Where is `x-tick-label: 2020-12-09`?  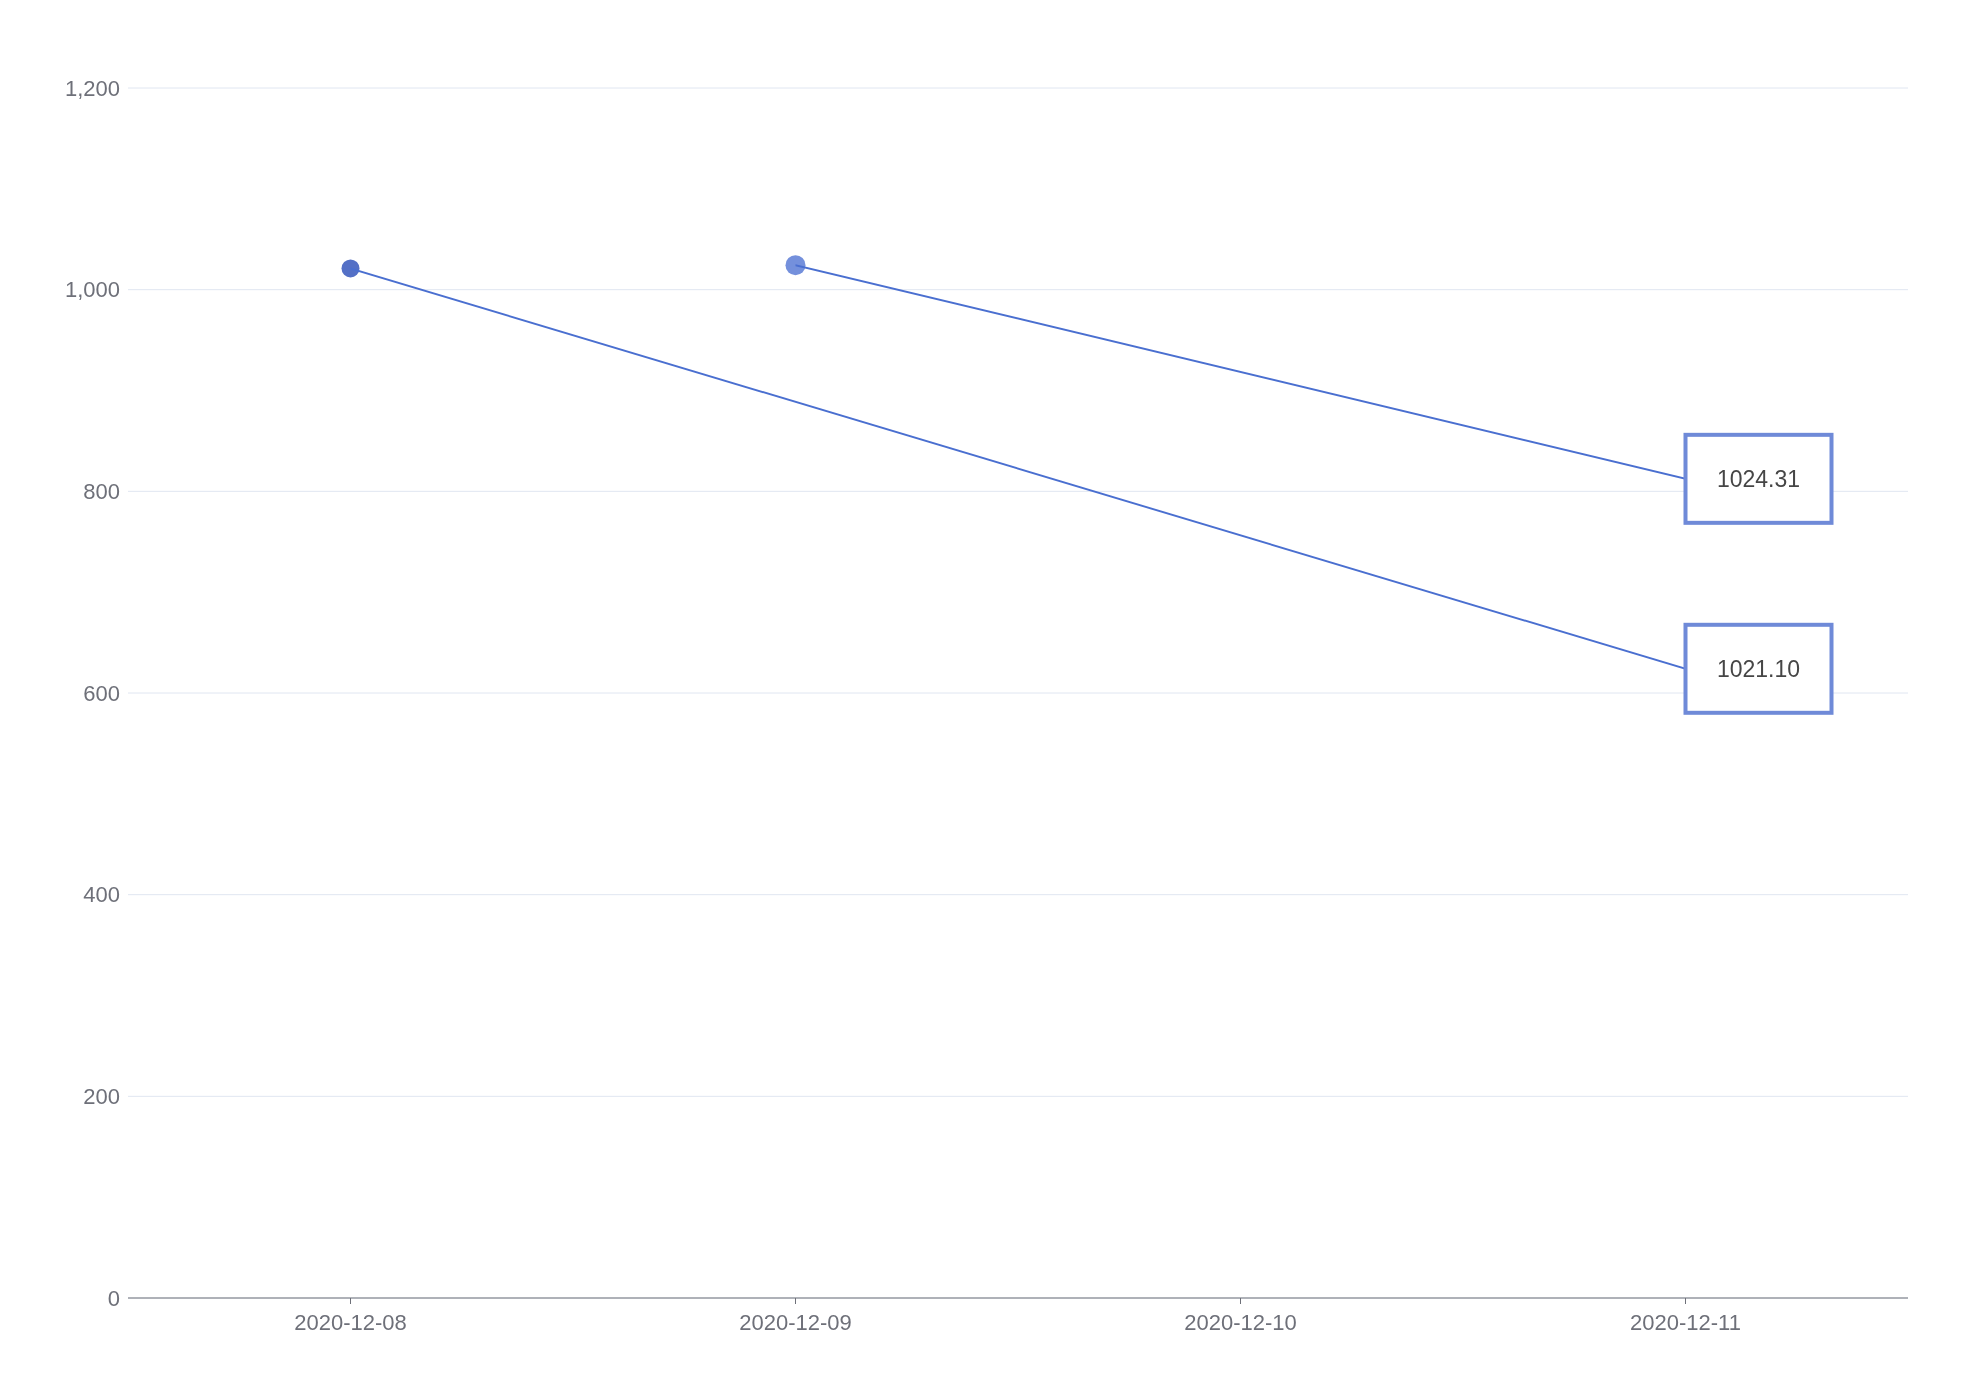 x-tick-label: 2020-12-09 is located at coordinates (795, 1322).